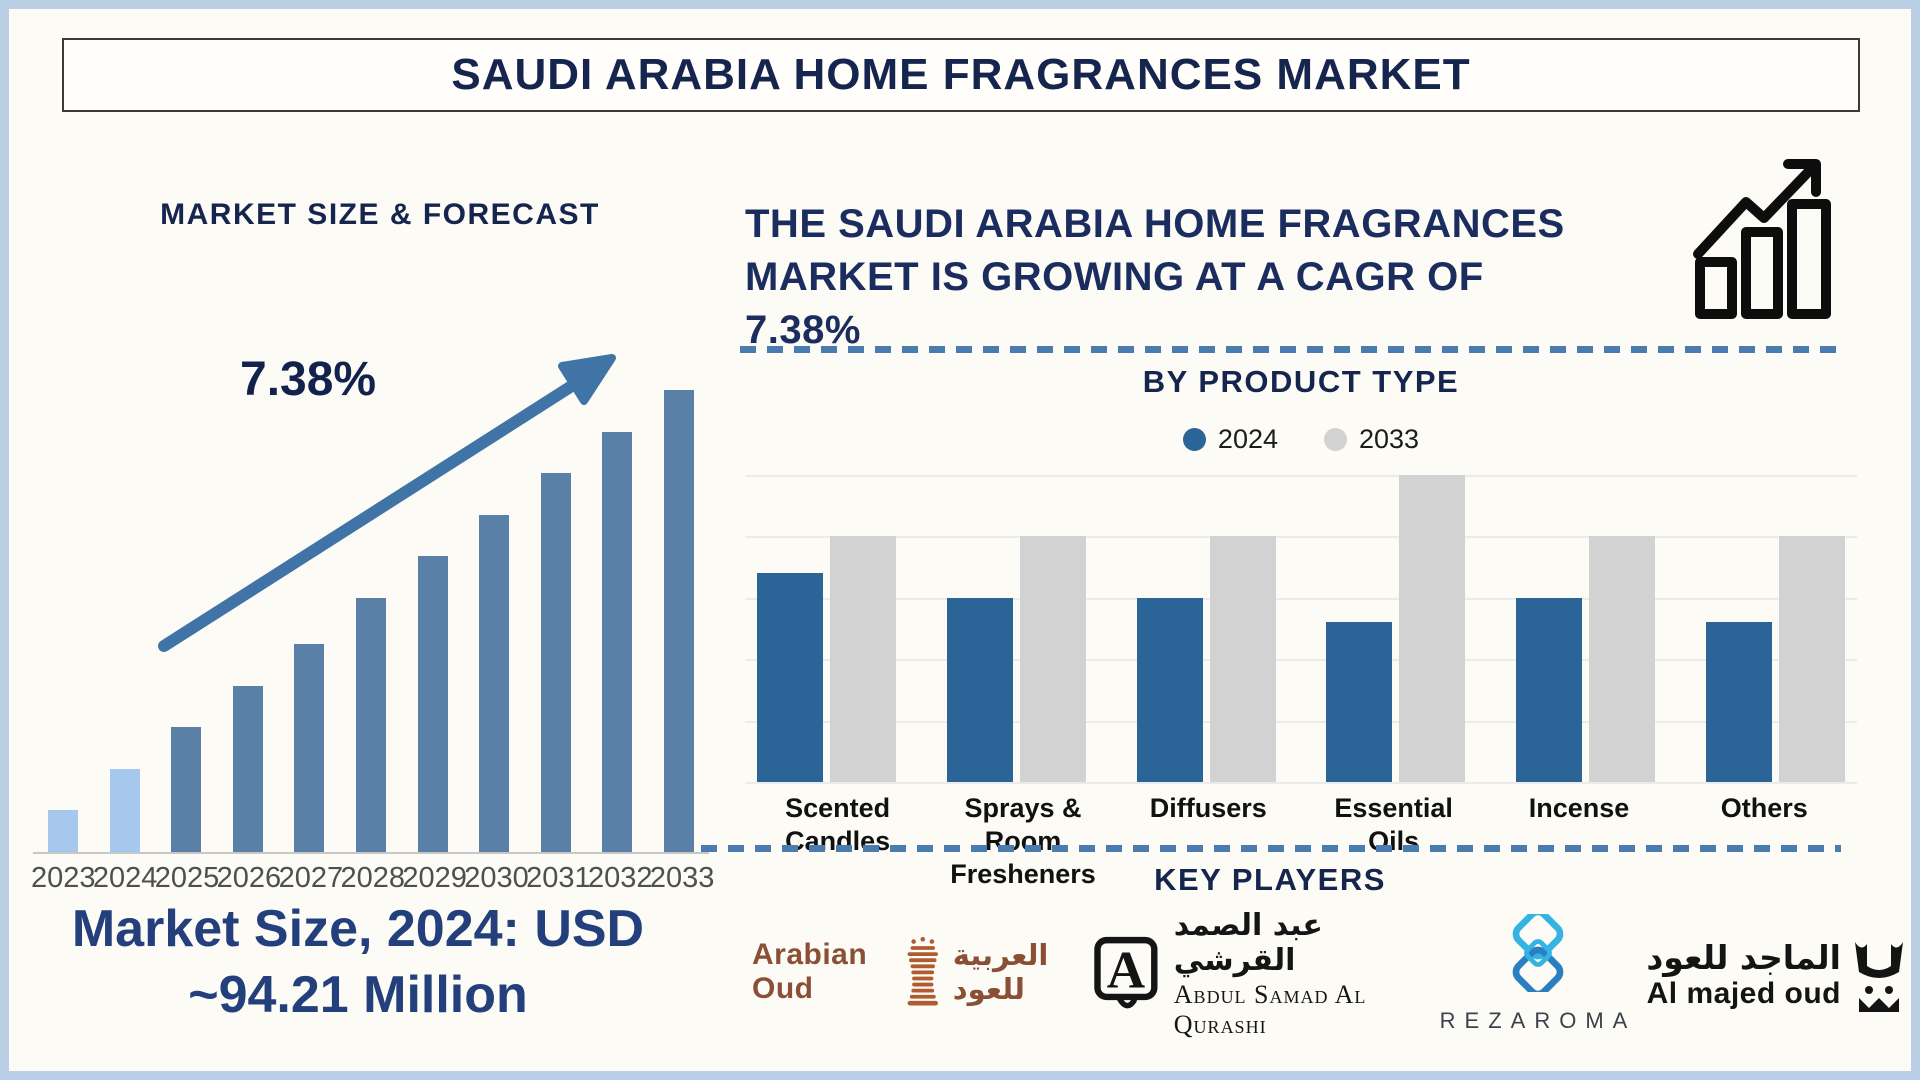  I want to click on year-label-2027: 2027, so click(311, 878).